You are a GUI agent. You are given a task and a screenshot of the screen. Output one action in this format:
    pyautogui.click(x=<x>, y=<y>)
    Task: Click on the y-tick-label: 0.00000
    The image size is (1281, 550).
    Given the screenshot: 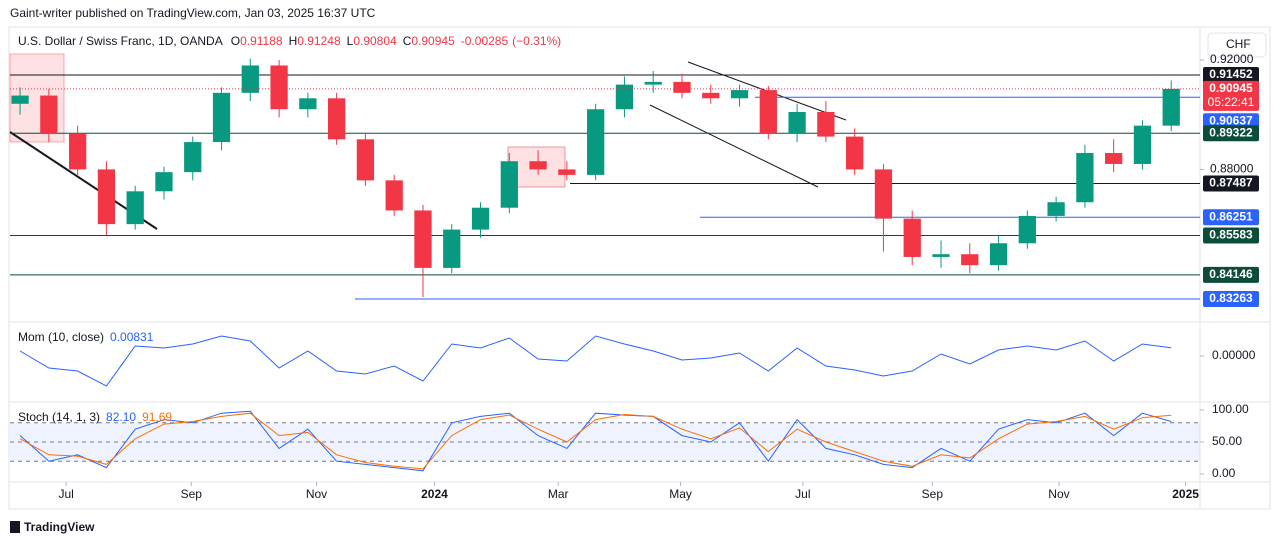 What is the action you would take?
    pyautogui.click(x=1234, y=355)
    